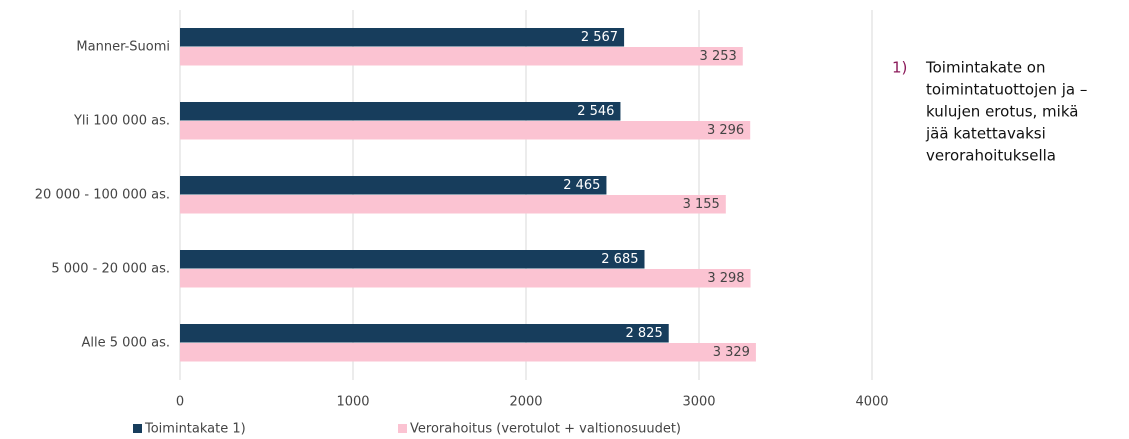 This screenshot has height=439, width=1129. Describe the element at coordinates (123, 47) in the screenshot. I see `y-tick-label: Manner-Suomi` at that location.